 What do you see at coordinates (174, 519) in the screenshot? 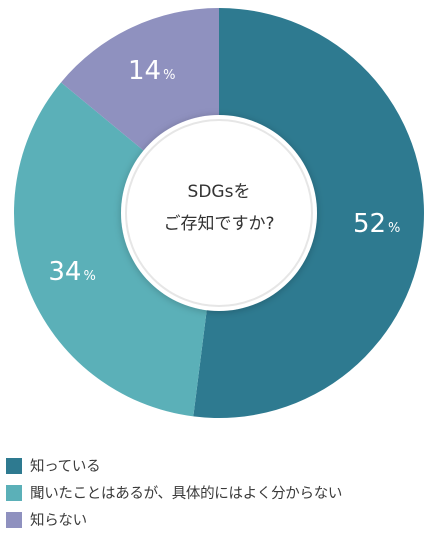
I see `legend-item-dont-know: 知らない` at bounding box center [174, 519].